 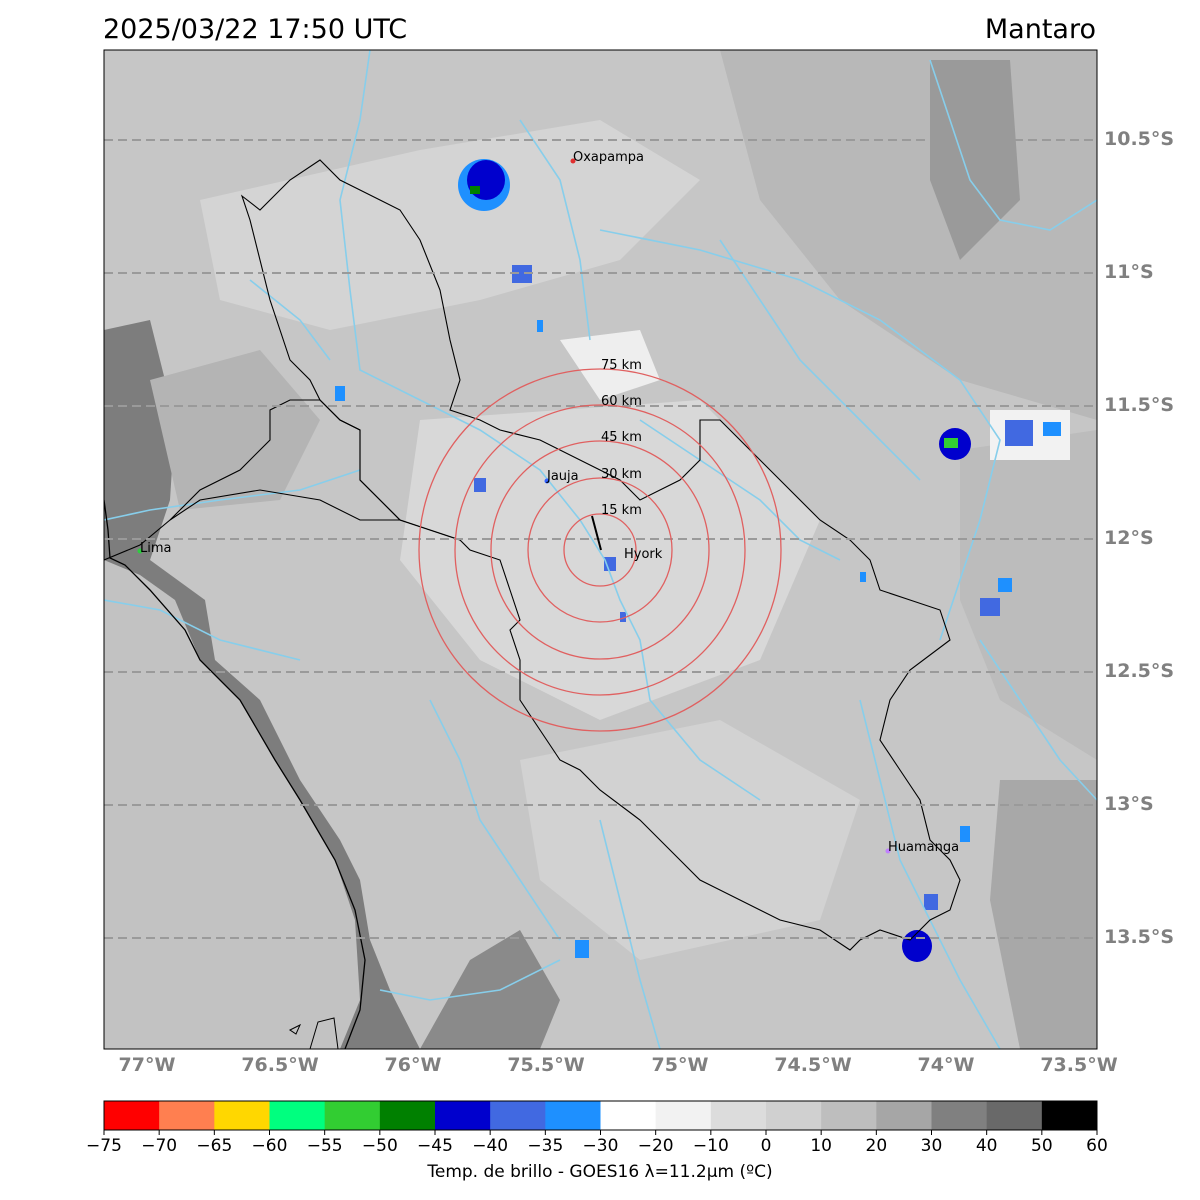 I want to click on city-marker-lima, so click(x=140, y=551).